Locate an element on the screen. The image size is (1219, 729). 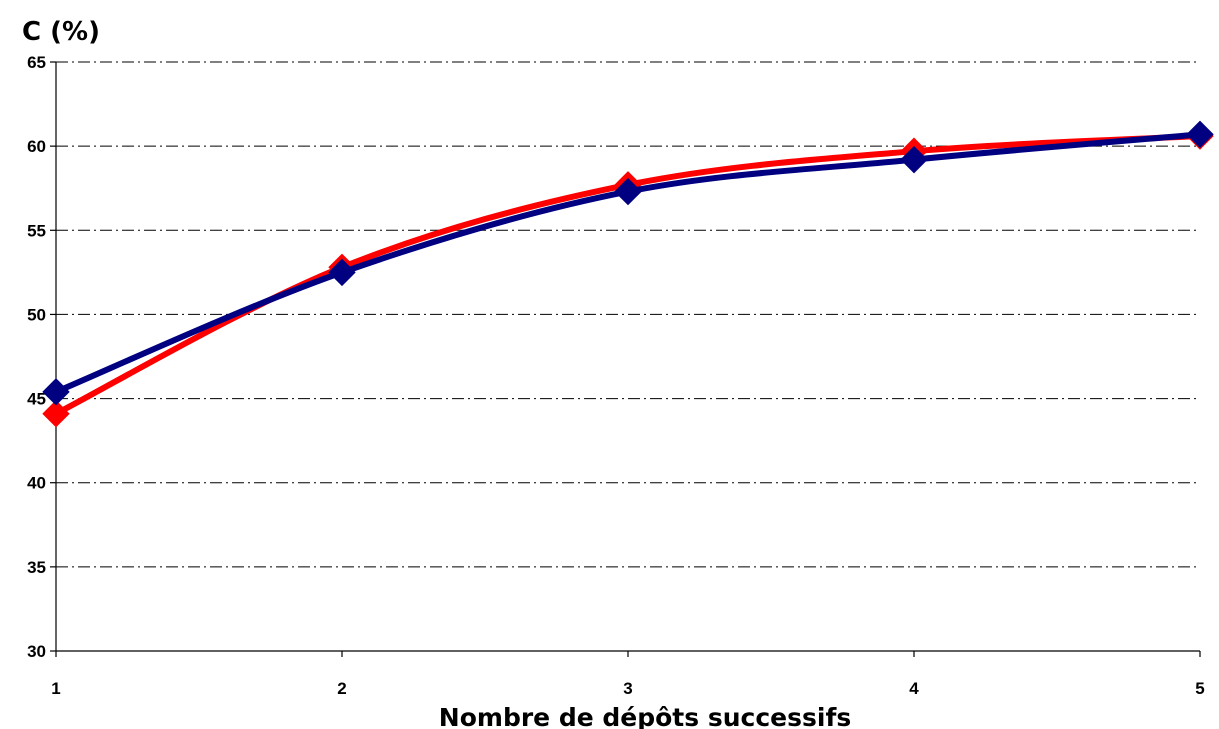
y-tick-label: 30 is located at coordinates (36, 651).